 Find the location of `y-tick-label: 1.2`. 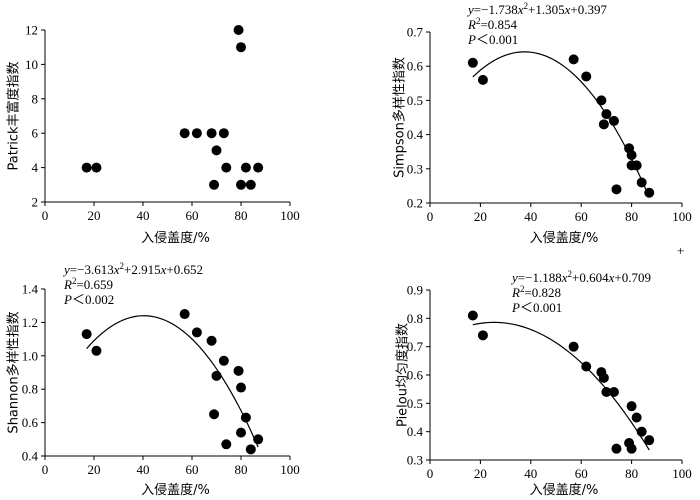

y-tick-label: 1.2 is located at coordinates (30, 322).